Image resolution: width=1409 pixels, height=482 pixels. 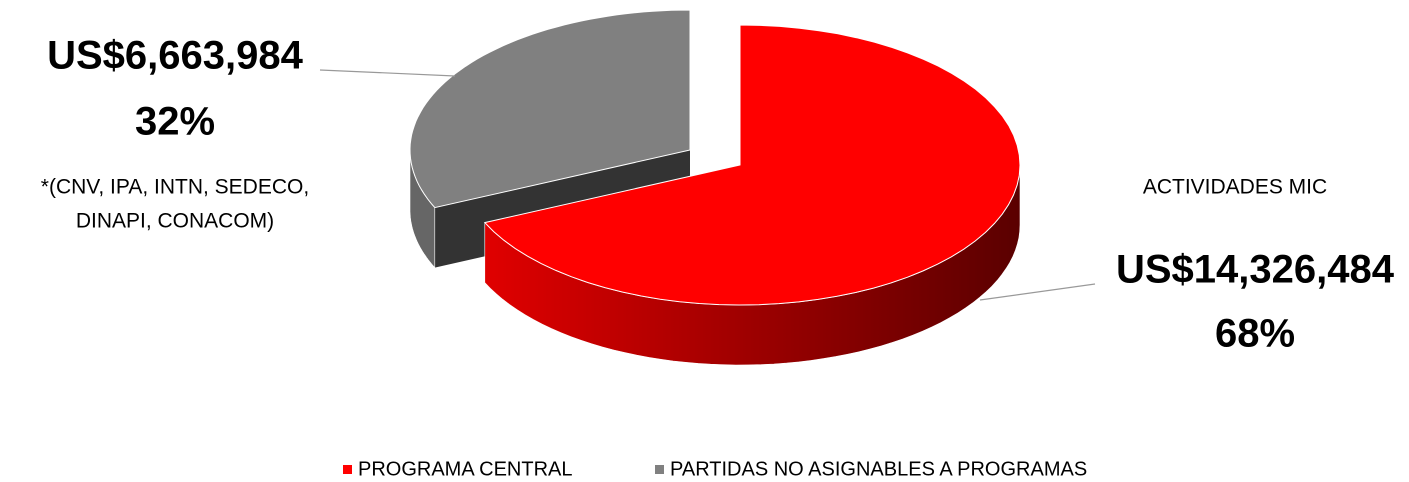 What do you see at coordinates (1235, 187) in the screenshot?
I see `annotation: ACTIVIDADES MIC` at bounding box center [1235, 187].